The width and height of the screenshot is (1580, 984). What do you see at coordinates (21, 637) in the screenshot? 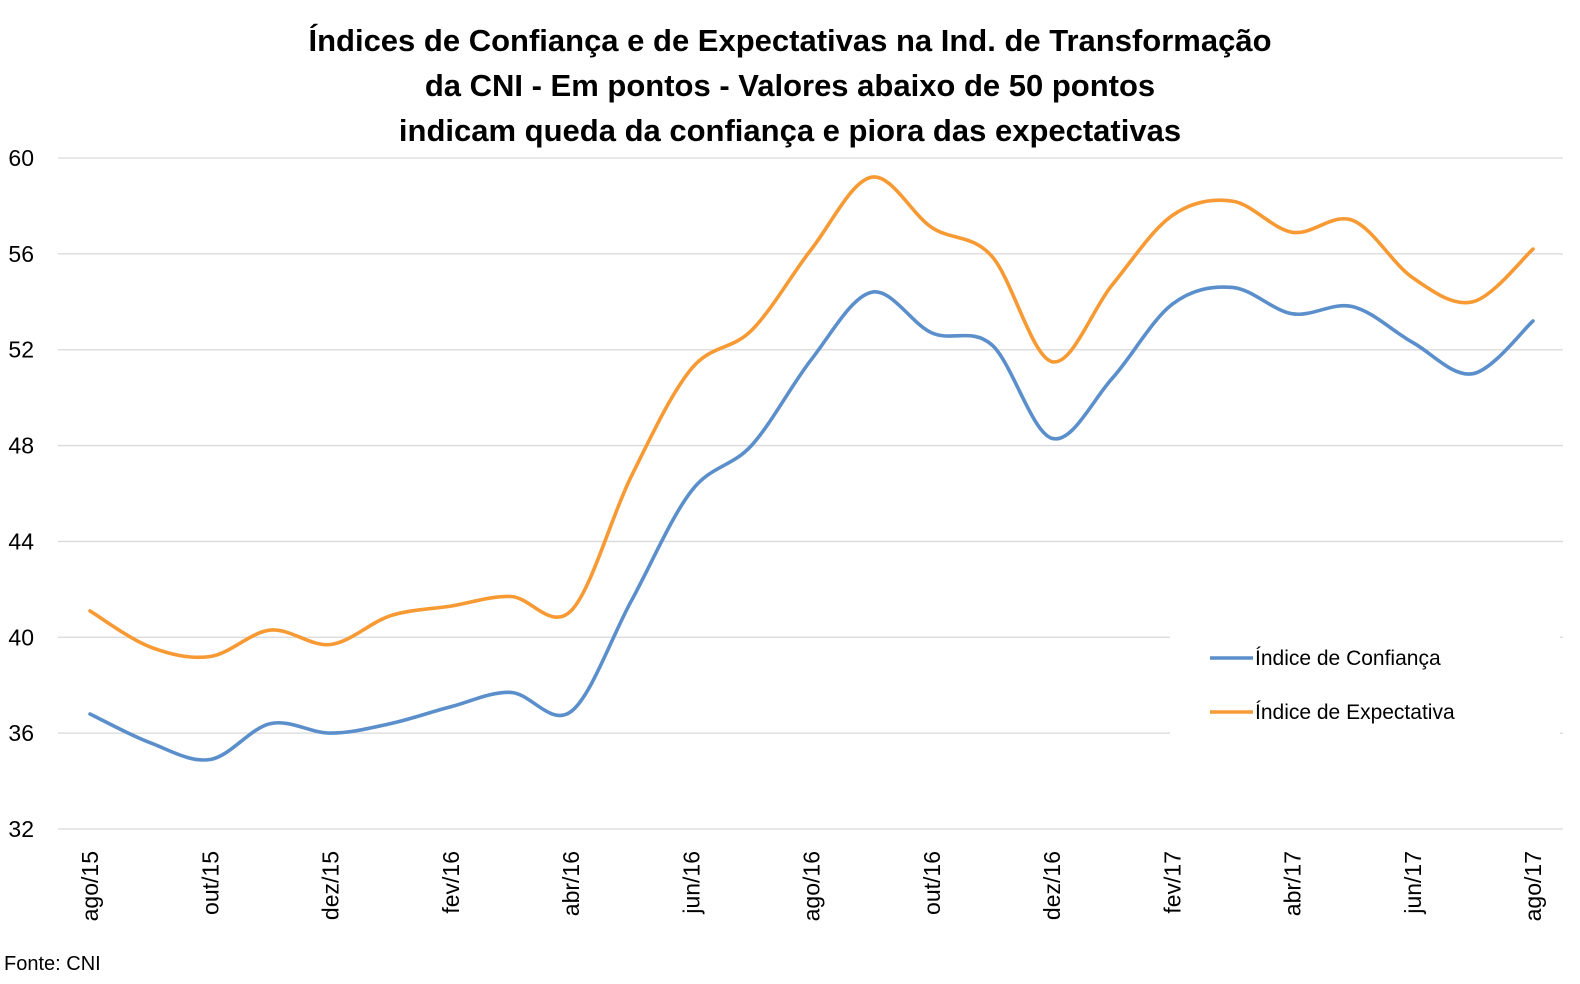
I see `y-tick-label: 40` at bounding box center [21, 637].